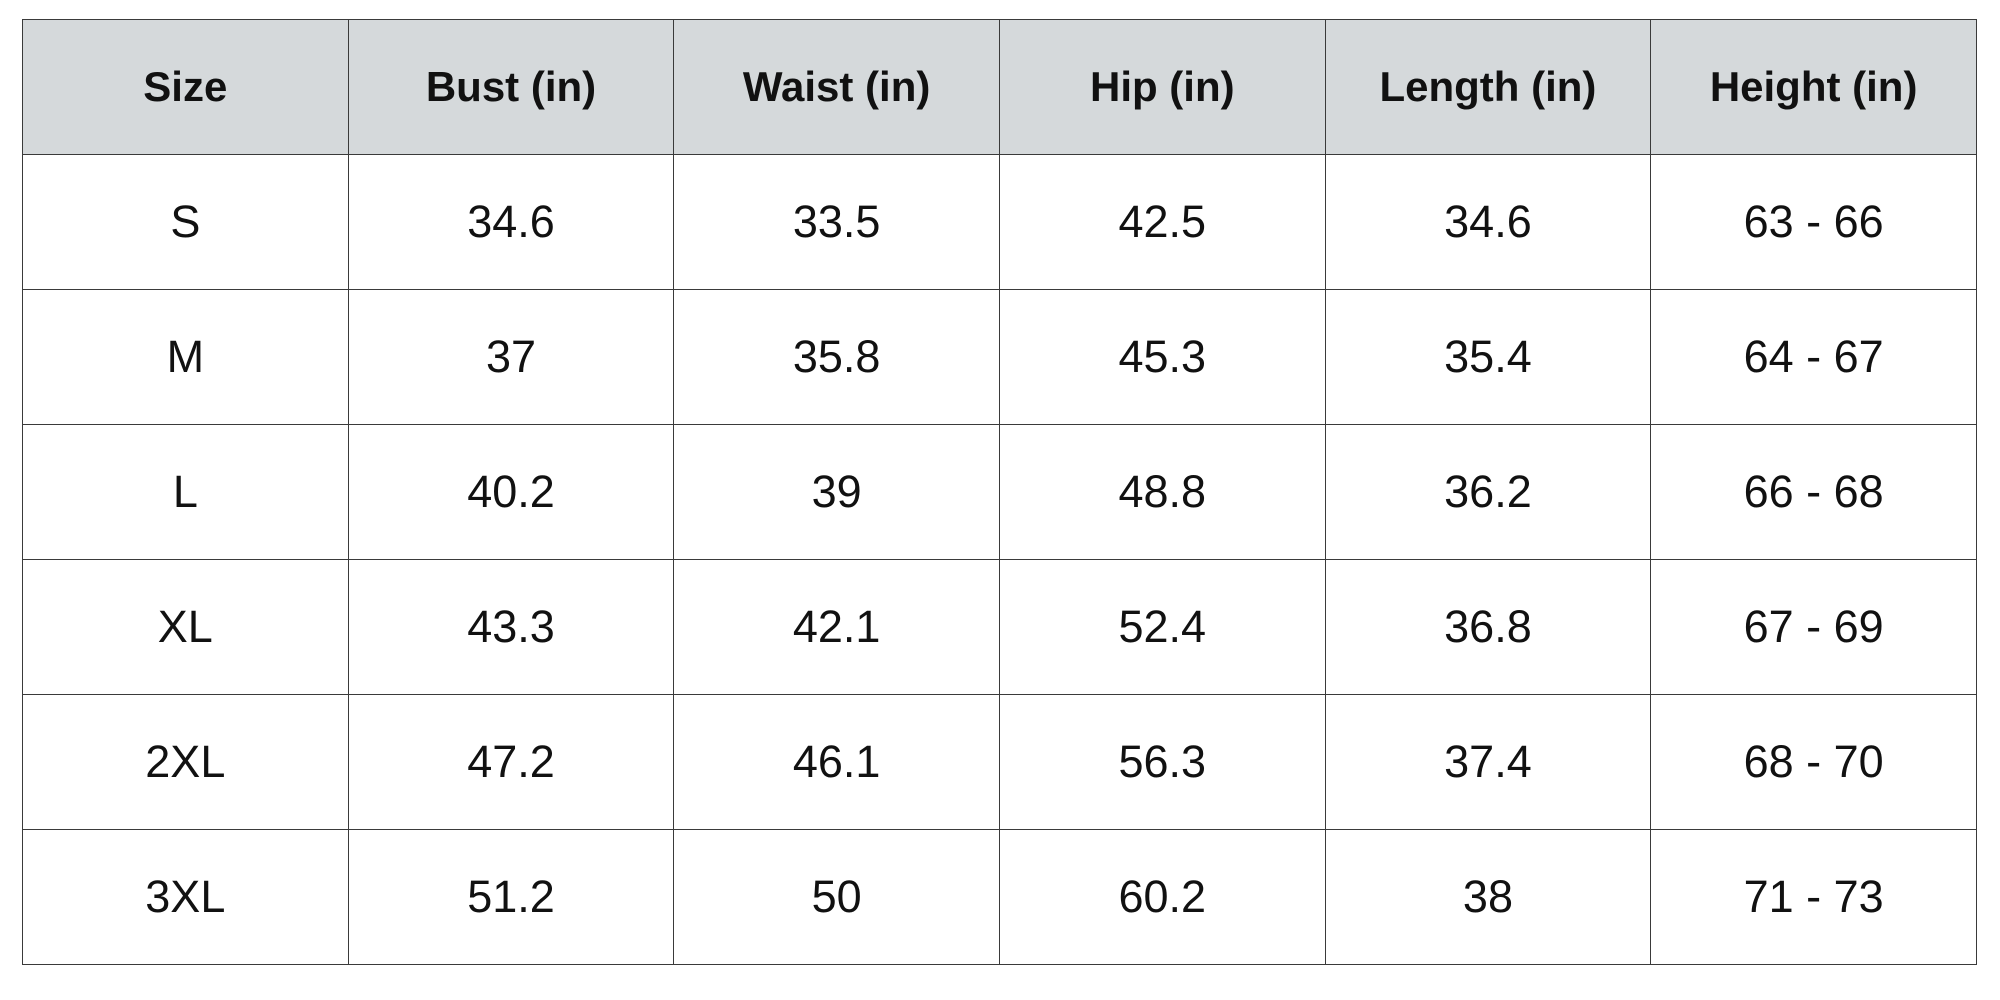 The image size is (2000, 1000). What do you see at coordinates (1162, 357) in the screenshot?
I see `table-cell: 45.3` at bounding box center [1162, 357].